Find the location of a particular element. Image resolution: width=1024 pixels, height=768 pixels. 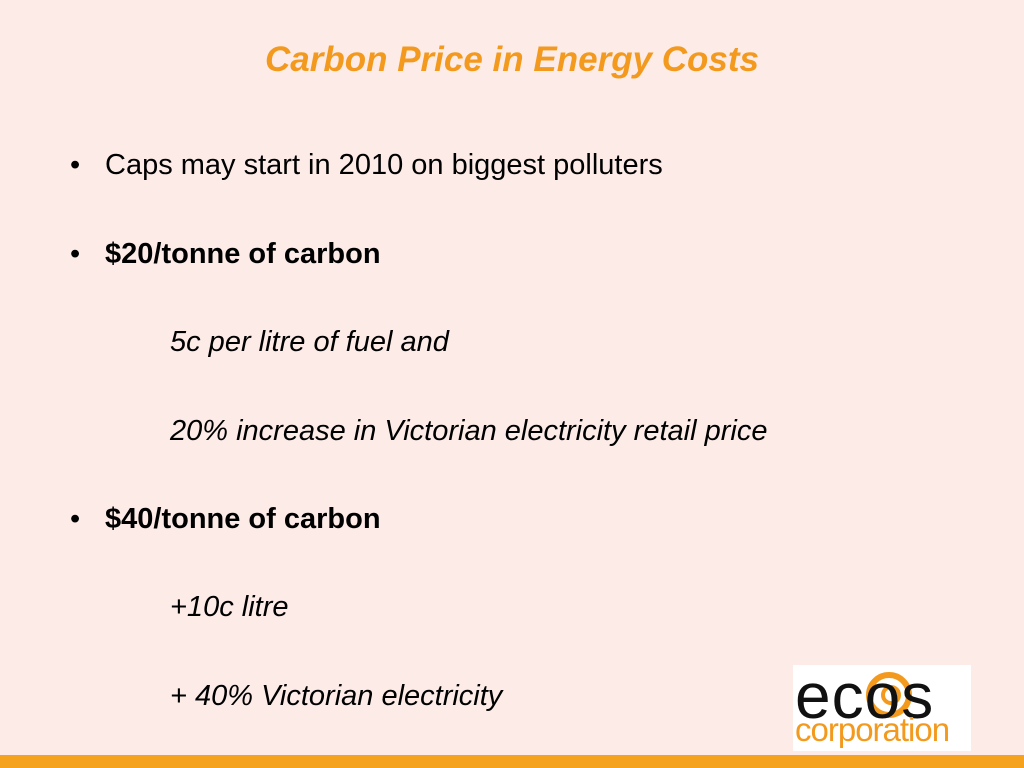

sub-item: 5c per litre of fuel and is located at coordinates (309, 342).